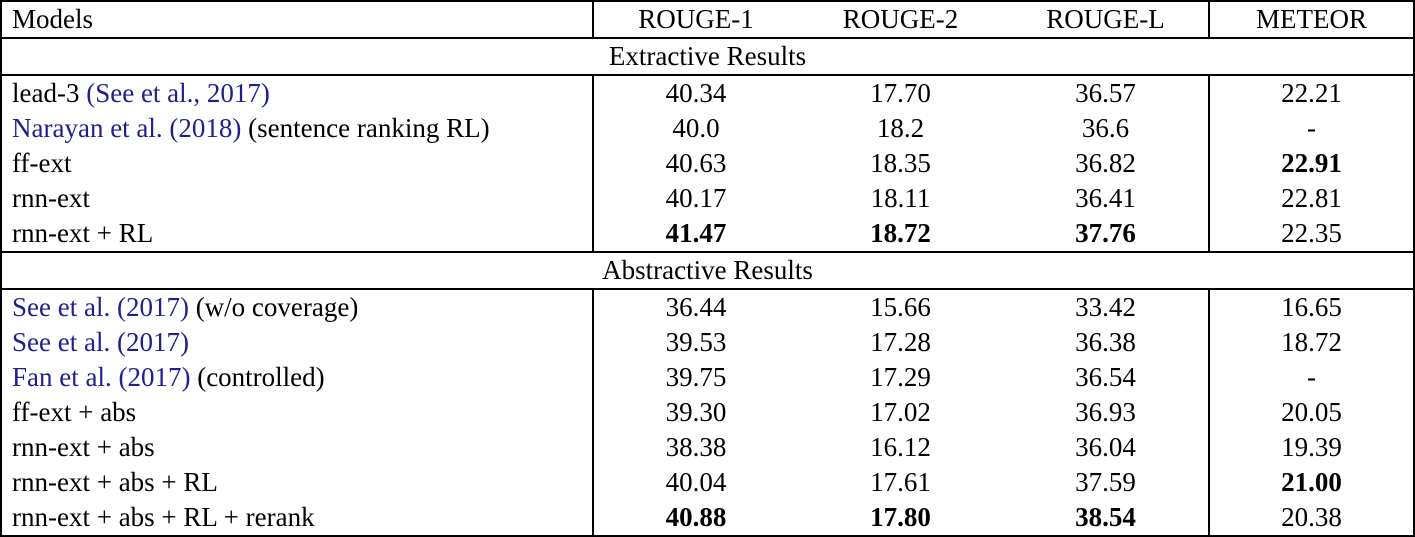  Describe the element at coordinates (1106, 93) in the screenshot. I see `metric-value: 36.57` at that location.